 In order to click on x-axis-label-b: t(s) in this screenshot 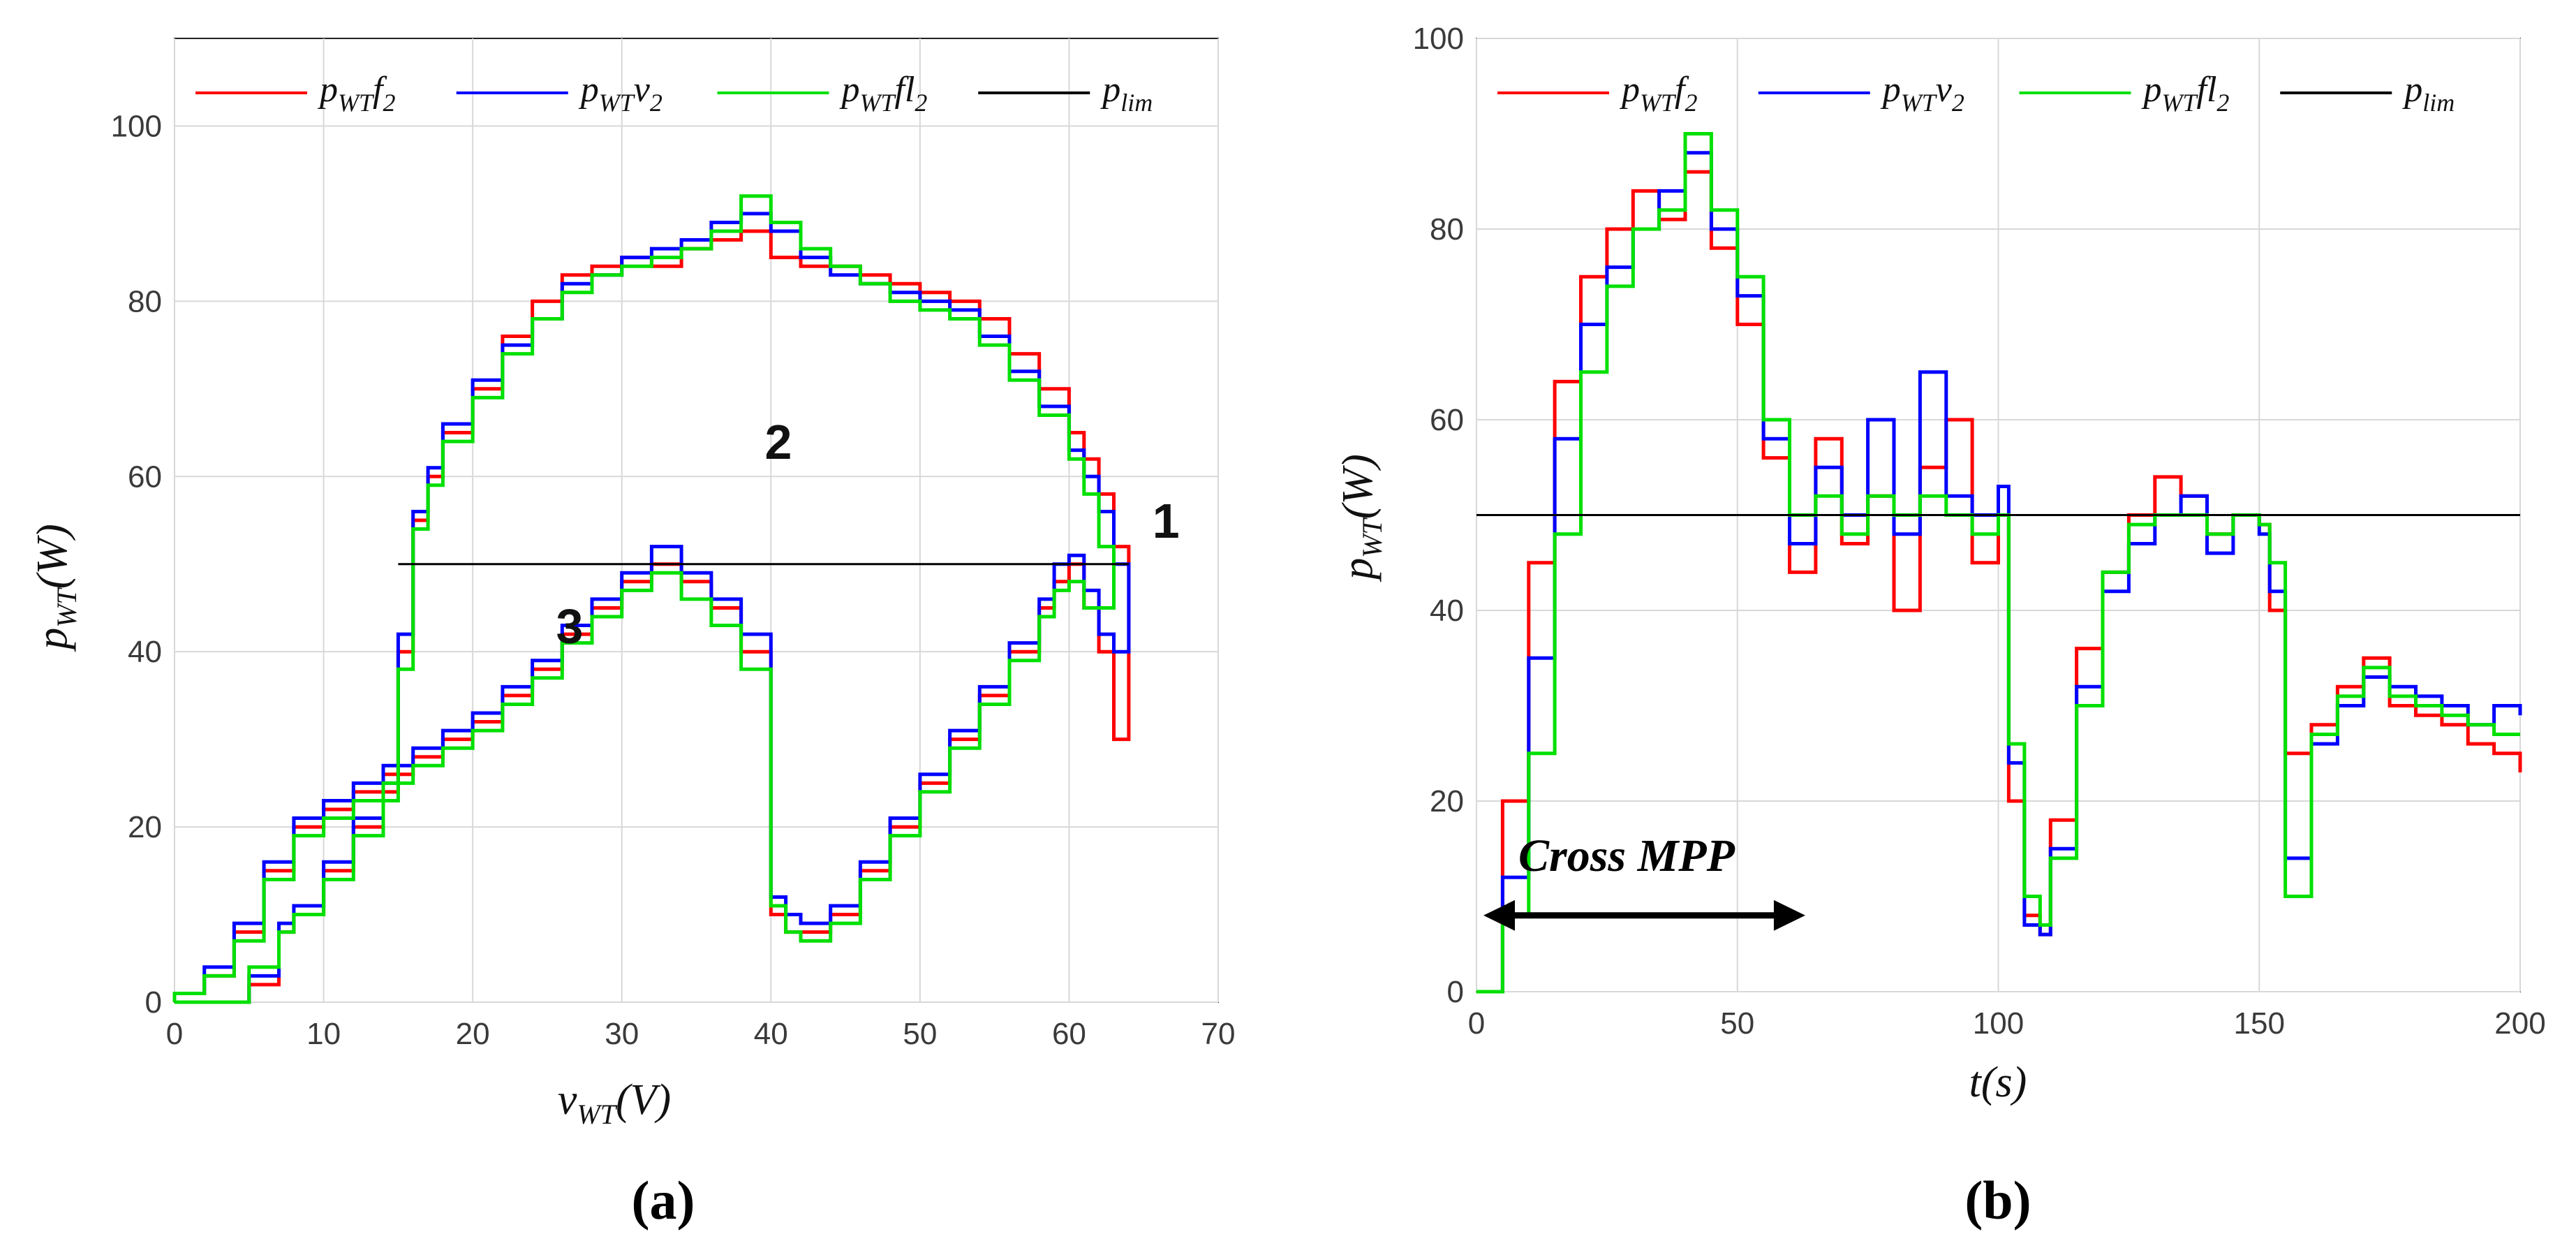, I will do `click(1998, 1082)`.